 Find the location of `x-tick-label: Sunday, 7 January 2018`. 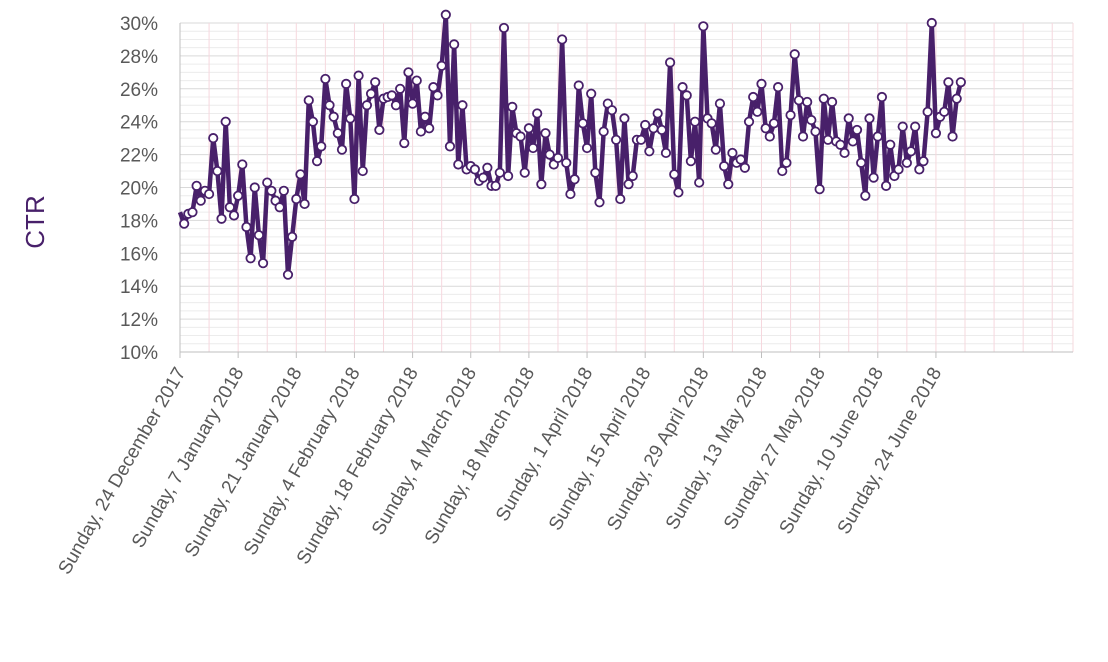

x-tick-label: Sunday, 7 January 2018 is located at coordinates (188, 458).